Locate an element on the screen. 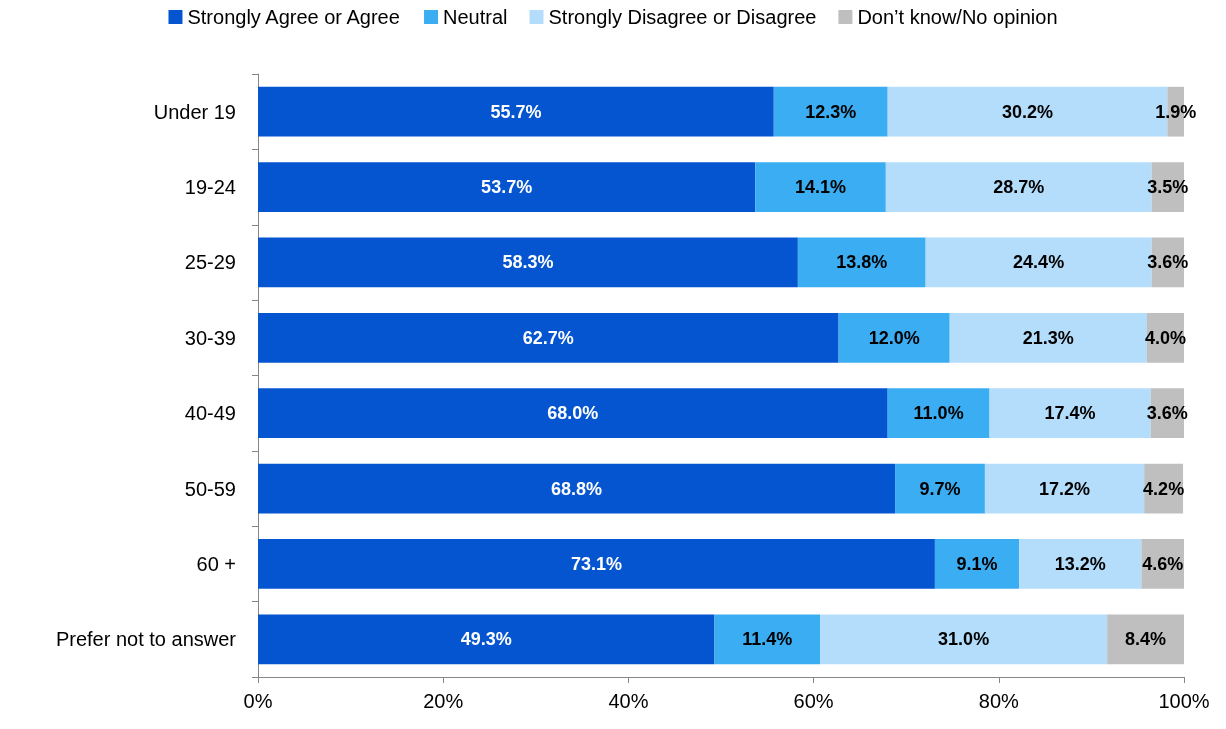 The height and width of the screenshot is (729, 1226). data-label: 12.3% is located at coordinates (831, 111).